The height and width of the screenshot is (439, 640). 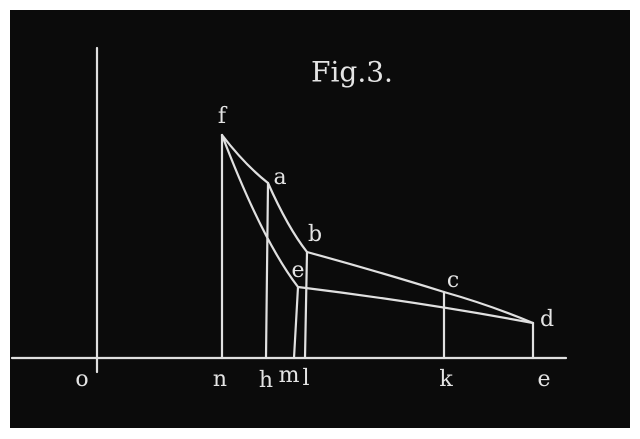 What do you see at coordinates (81, 379) in the screenshot?
I see `axis-label: o` at bounding box center [81, 379].